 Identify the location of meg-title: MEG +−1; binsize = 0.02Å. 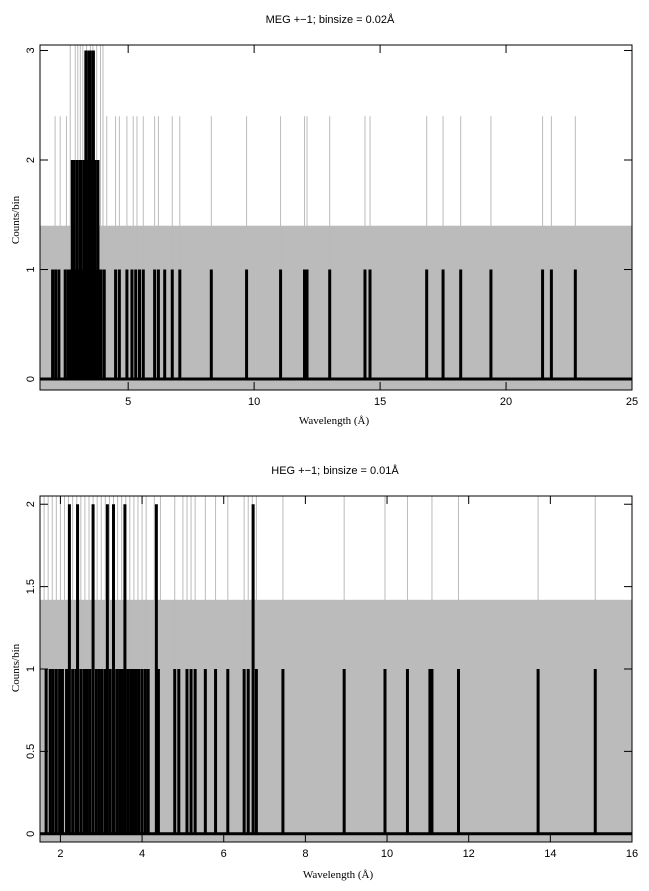
(330, 19).